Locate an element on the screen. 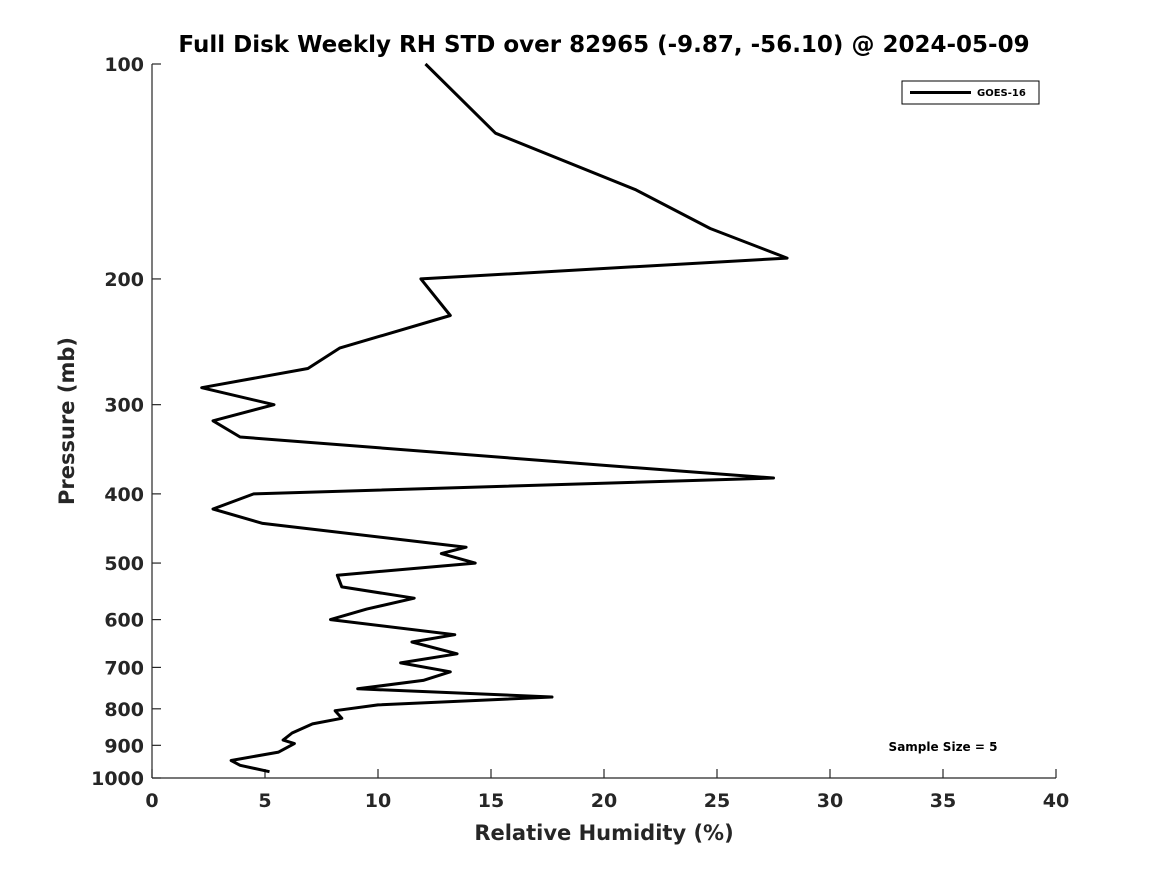 The image size is (1167, 875). y-tick-label: 500 is located at coordinates (124, 564).